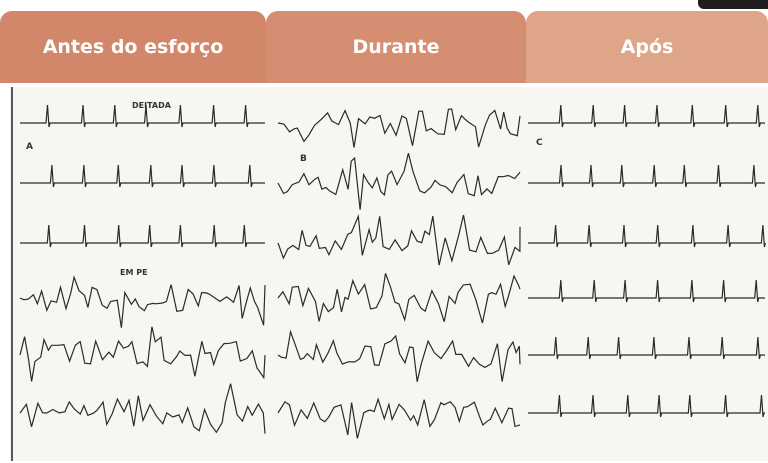 This screenshot has width=768, height=463. I want to click on corner-frame, so click(733, 4).